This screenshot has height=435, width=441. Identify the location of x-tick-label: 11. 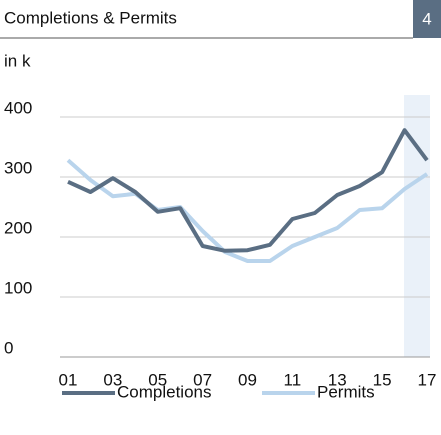
(293, 379).